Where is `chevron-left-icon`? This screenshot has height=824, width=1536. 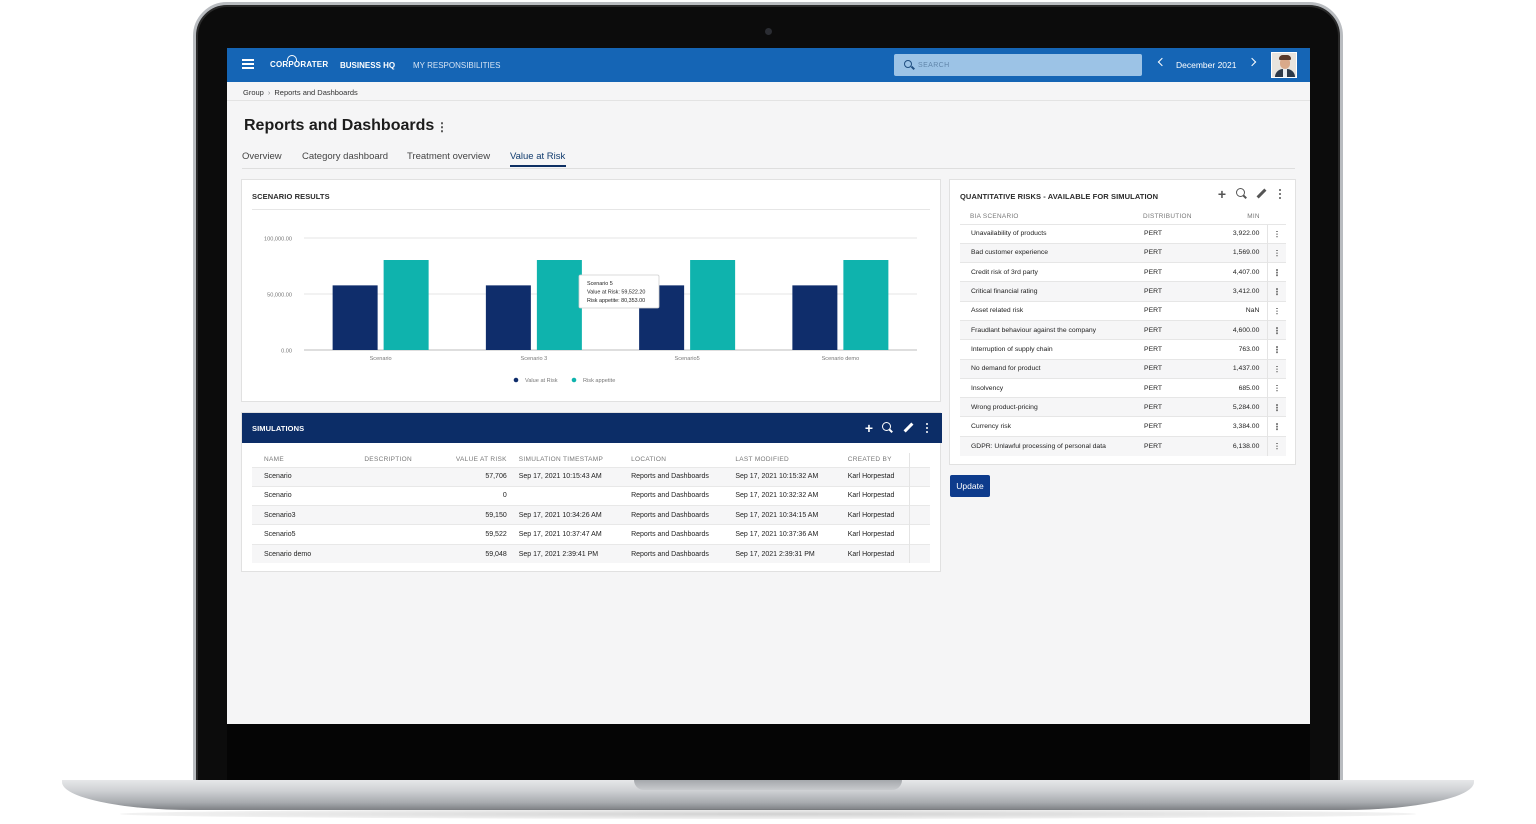 chevron-left-icon is located at coordinates (1162, 62).